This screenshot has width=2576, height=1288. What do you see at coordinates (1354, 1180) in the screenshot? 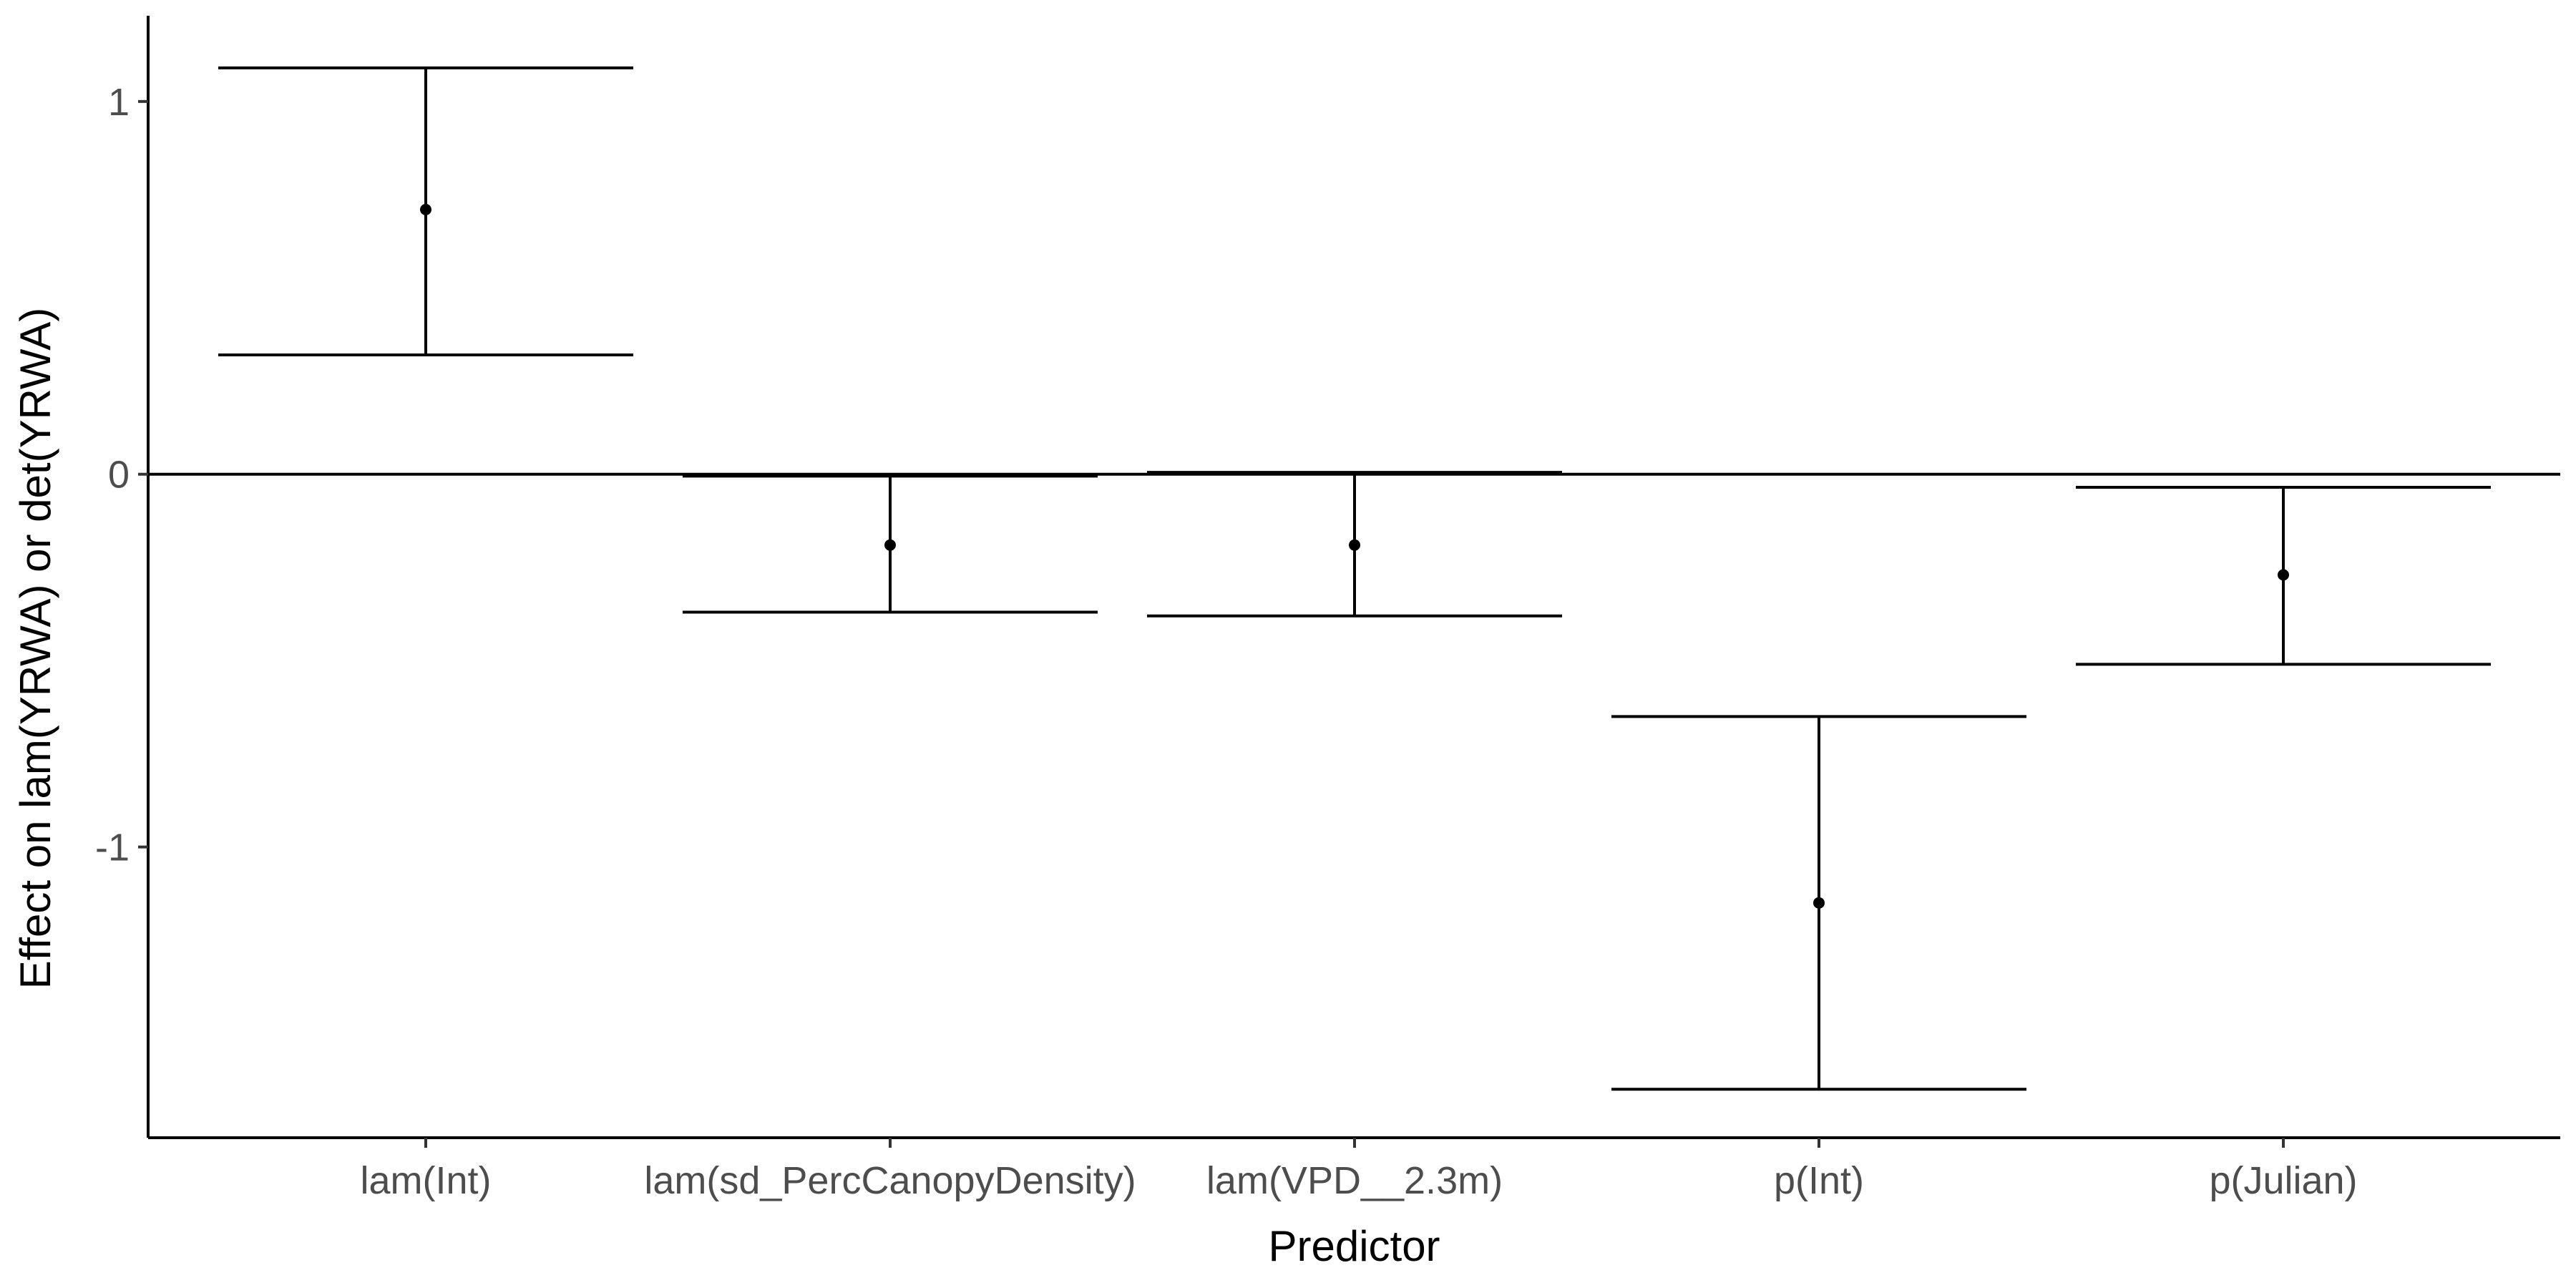
I see `x-tick-label: lam(VPD__2.3m)` at bounding box center [1354, 1180].